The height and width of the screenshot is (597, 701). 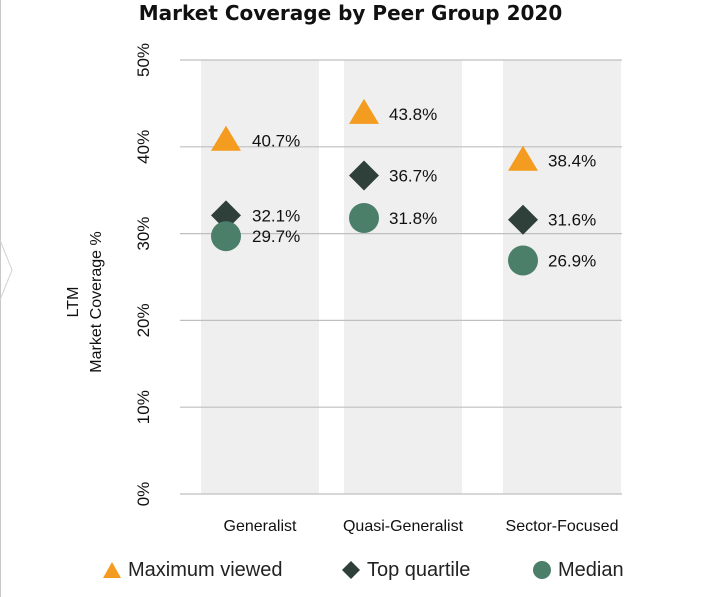 I want to click on y-axis-title-line: LTM, so click(x=73, y=302).